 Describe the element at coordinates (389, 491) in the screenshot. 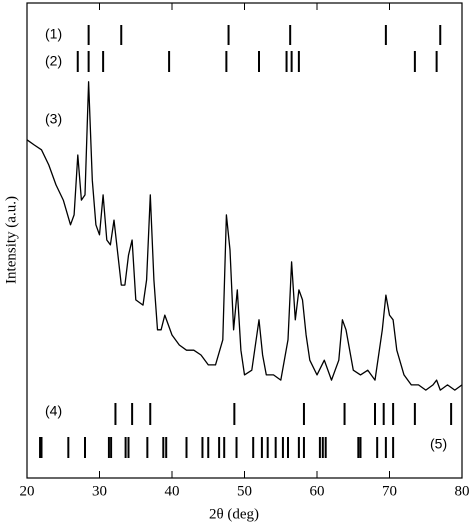

I see `x-tick-label: 70` at that location.